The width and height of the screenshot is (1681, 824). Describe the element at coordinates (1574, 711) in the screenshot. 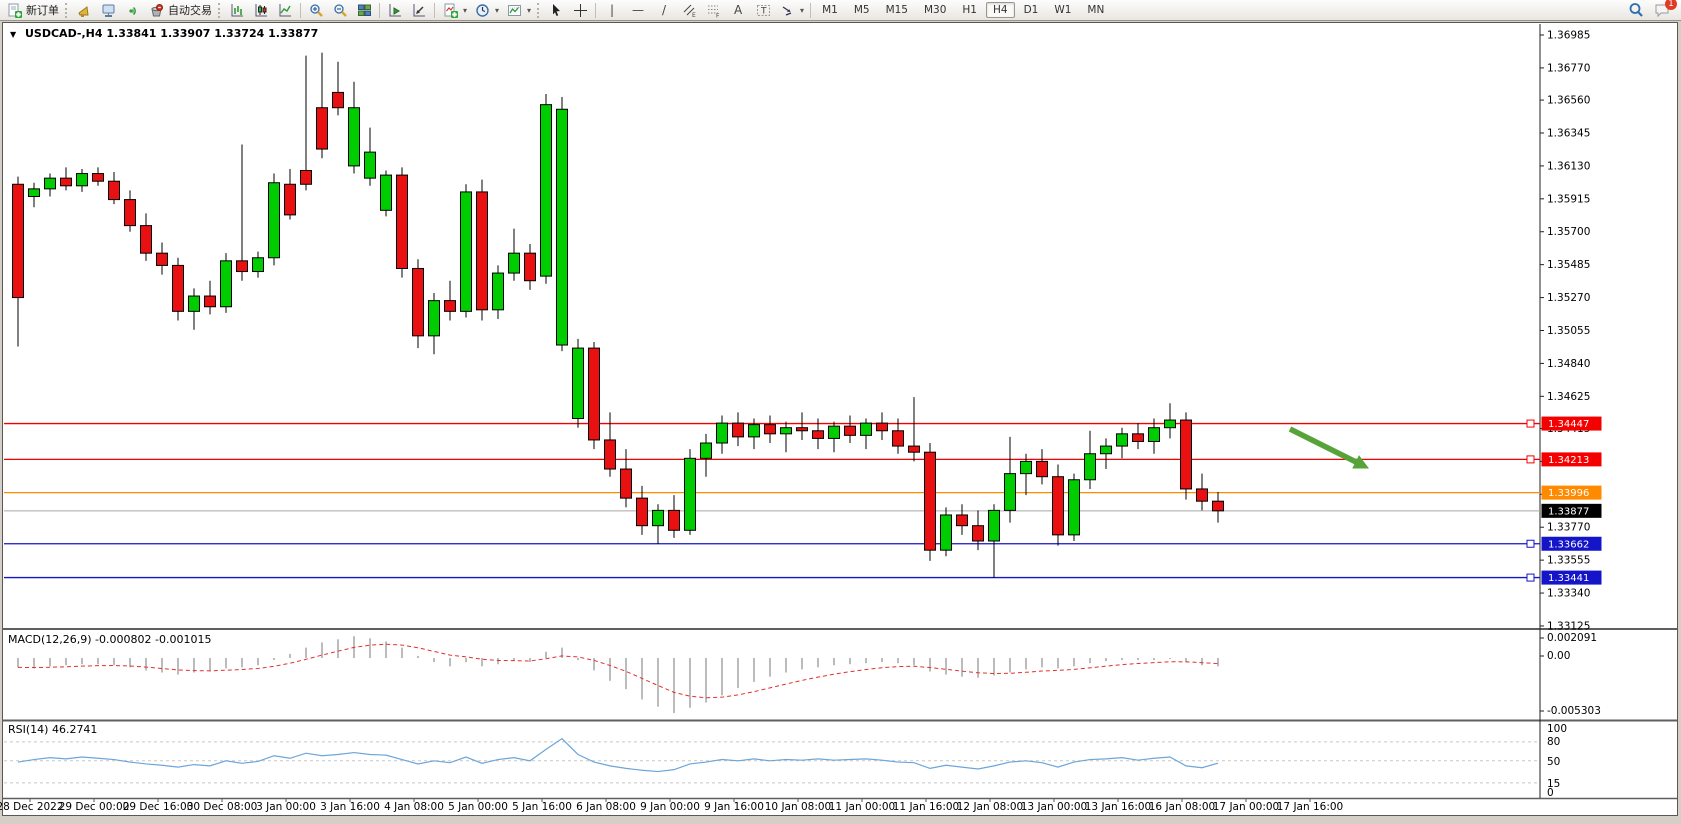

I see `svg-text: -0.005303` at that location.